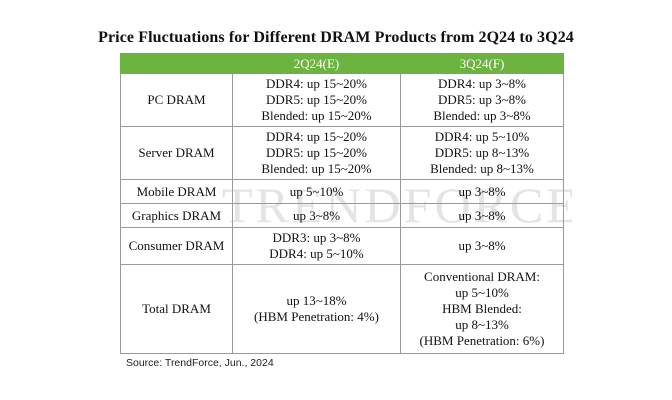 The width and height of the screenshot is (672, 400). I want to click on category-cell: Mobile DRAM, so click(176, 191).